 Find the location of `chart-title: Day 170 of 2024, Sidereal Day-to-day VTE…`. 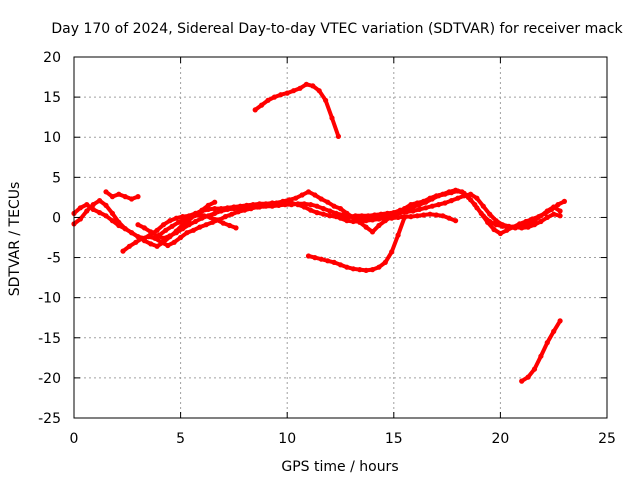

chart-title: Day 170 of 2024, Sidereal Day-to-day VTE… is located at coordinates (337, 29).